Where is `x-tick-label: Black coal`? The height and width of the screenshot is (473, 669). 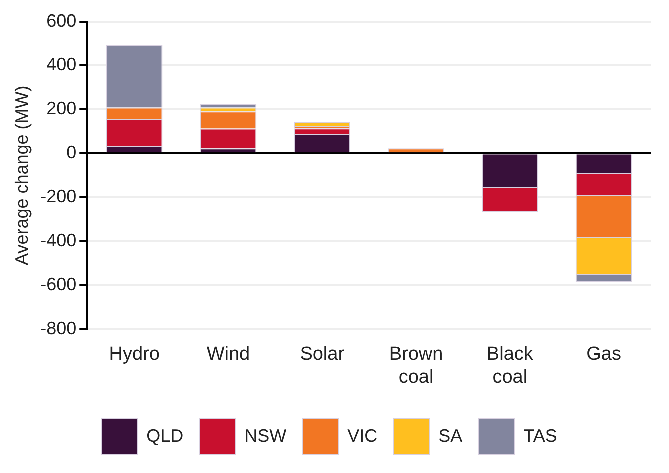
x-tick-label: Black coal is located at coordinates (510, 366).